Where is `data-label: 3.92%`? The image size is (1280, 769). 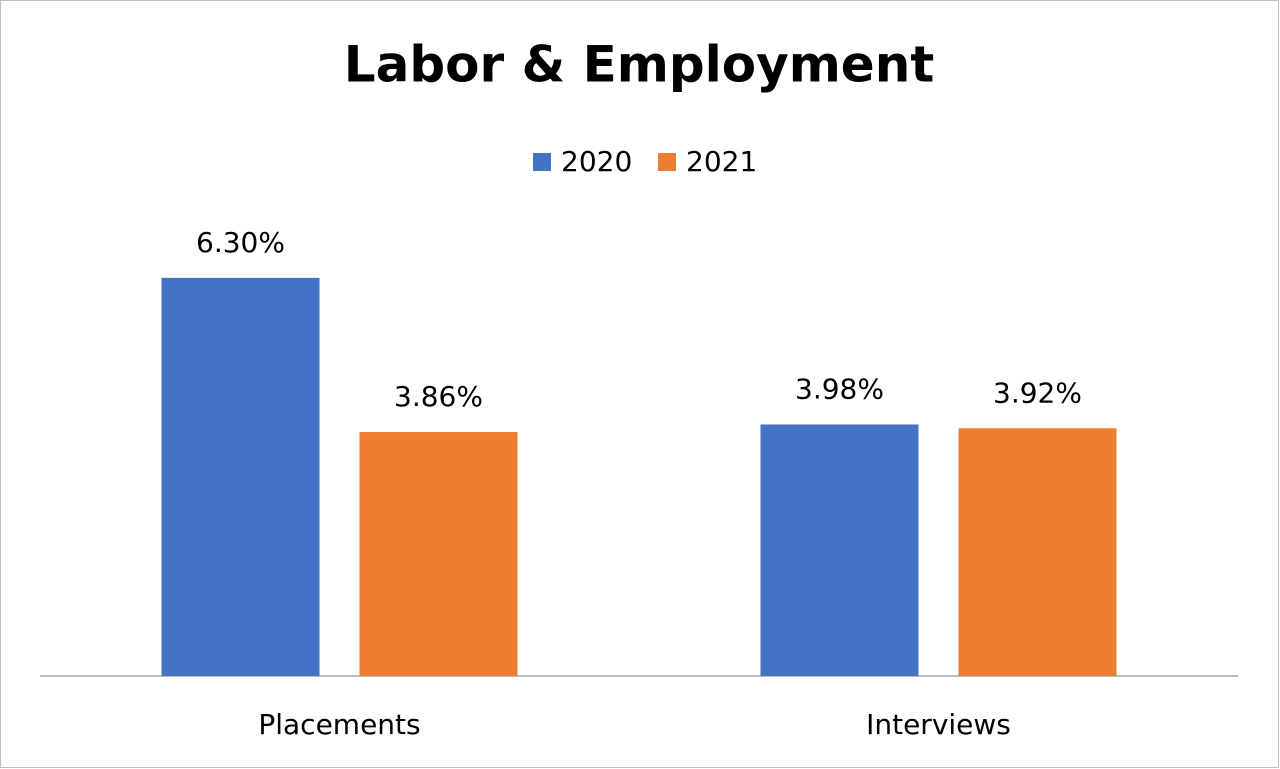
data-label: 3.92% is located at coordinates (1037, 392).